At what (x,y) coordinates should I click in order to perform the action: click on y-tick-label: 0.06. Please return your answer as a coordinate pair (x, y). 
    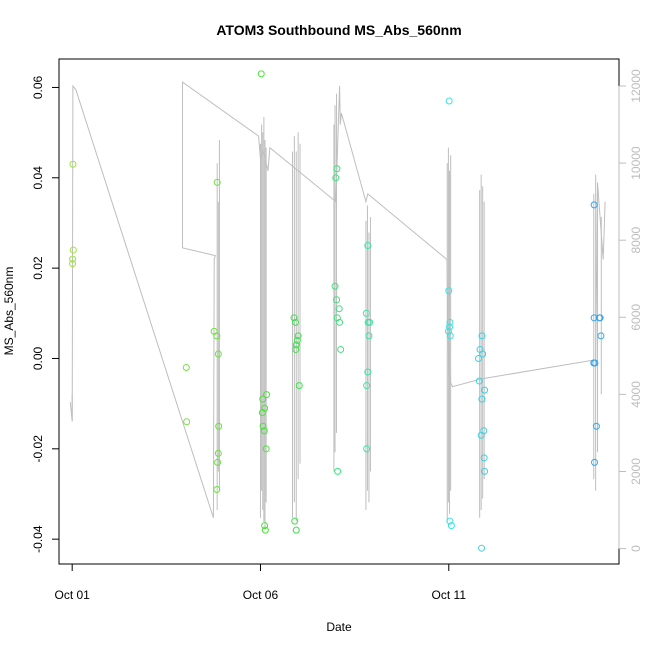
    Looking at the image, I should click on (38, 87).